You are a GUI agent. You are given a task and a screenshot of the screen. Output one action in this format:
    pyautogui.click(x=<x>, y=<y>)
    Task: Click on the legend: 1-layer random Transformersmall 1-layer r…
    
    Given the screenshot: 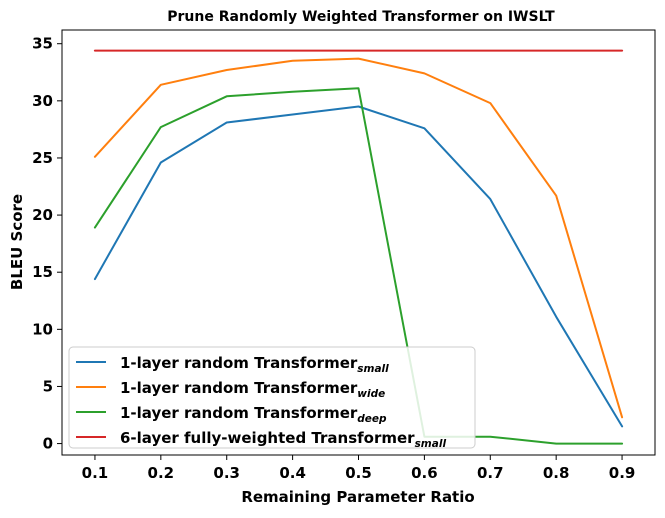 What is the action you would take?
    pyautogui.click(x=272, y=398)
    